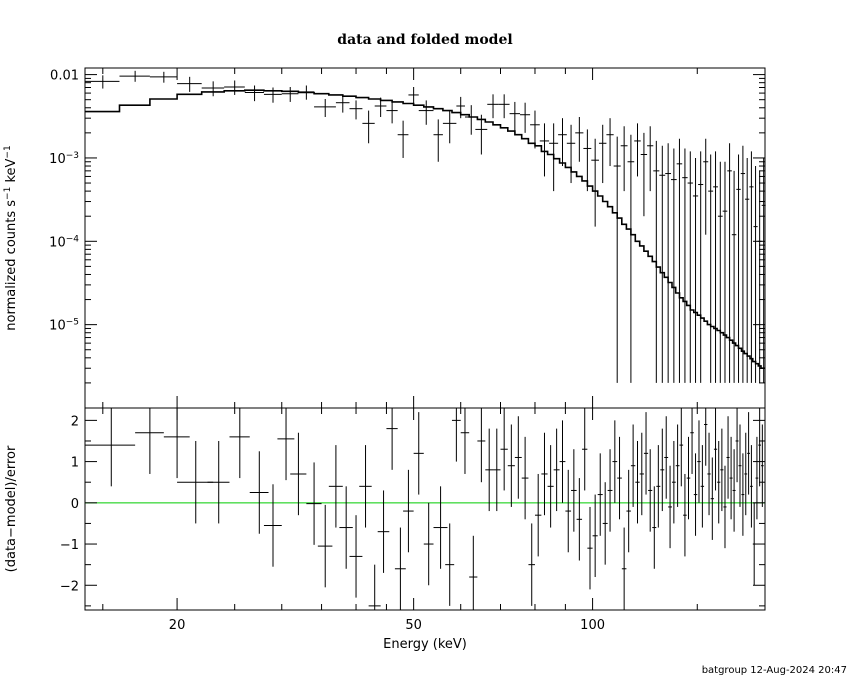 Image resolution: width=850 pixels, height=680 pixels. I want to click on y-tick-label: 1, so click(75, 463).